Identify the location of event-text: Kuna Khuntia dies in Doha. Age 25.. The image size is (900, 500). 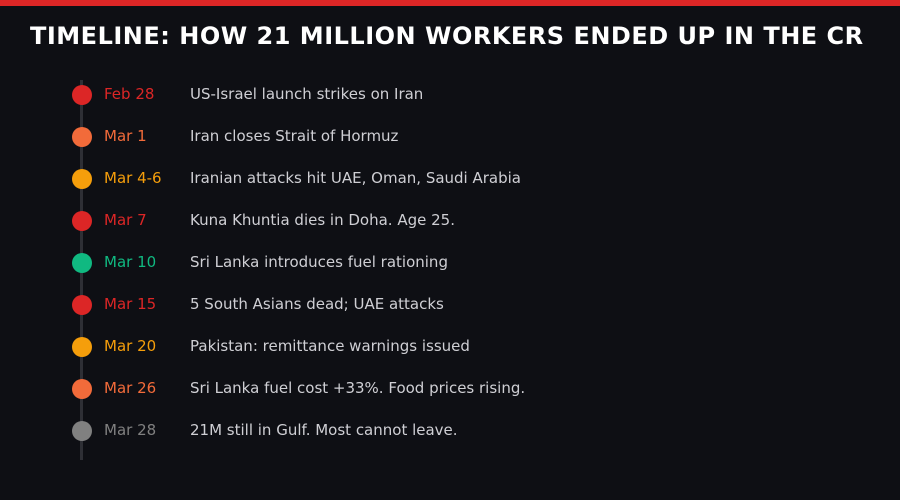
(322, 220).